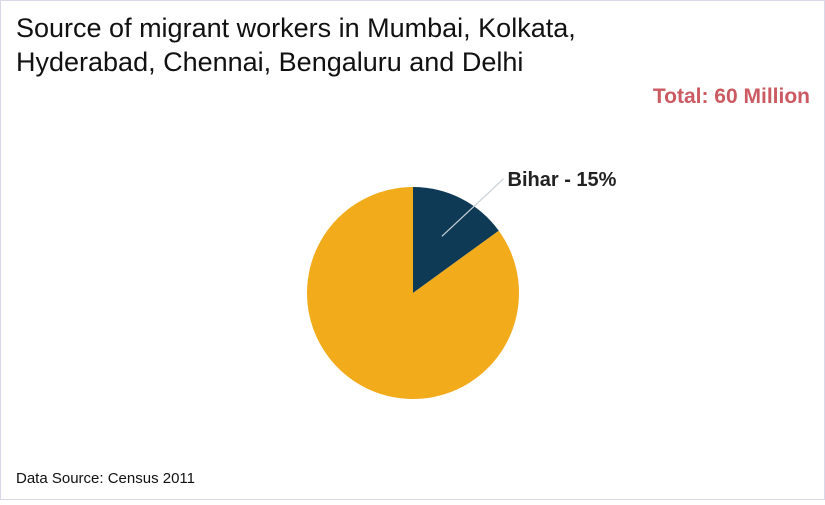 The width and height of the screenshot is (825, 505). I want to click on chart-subtitle: Total: 60 Million, so click(731, 96).